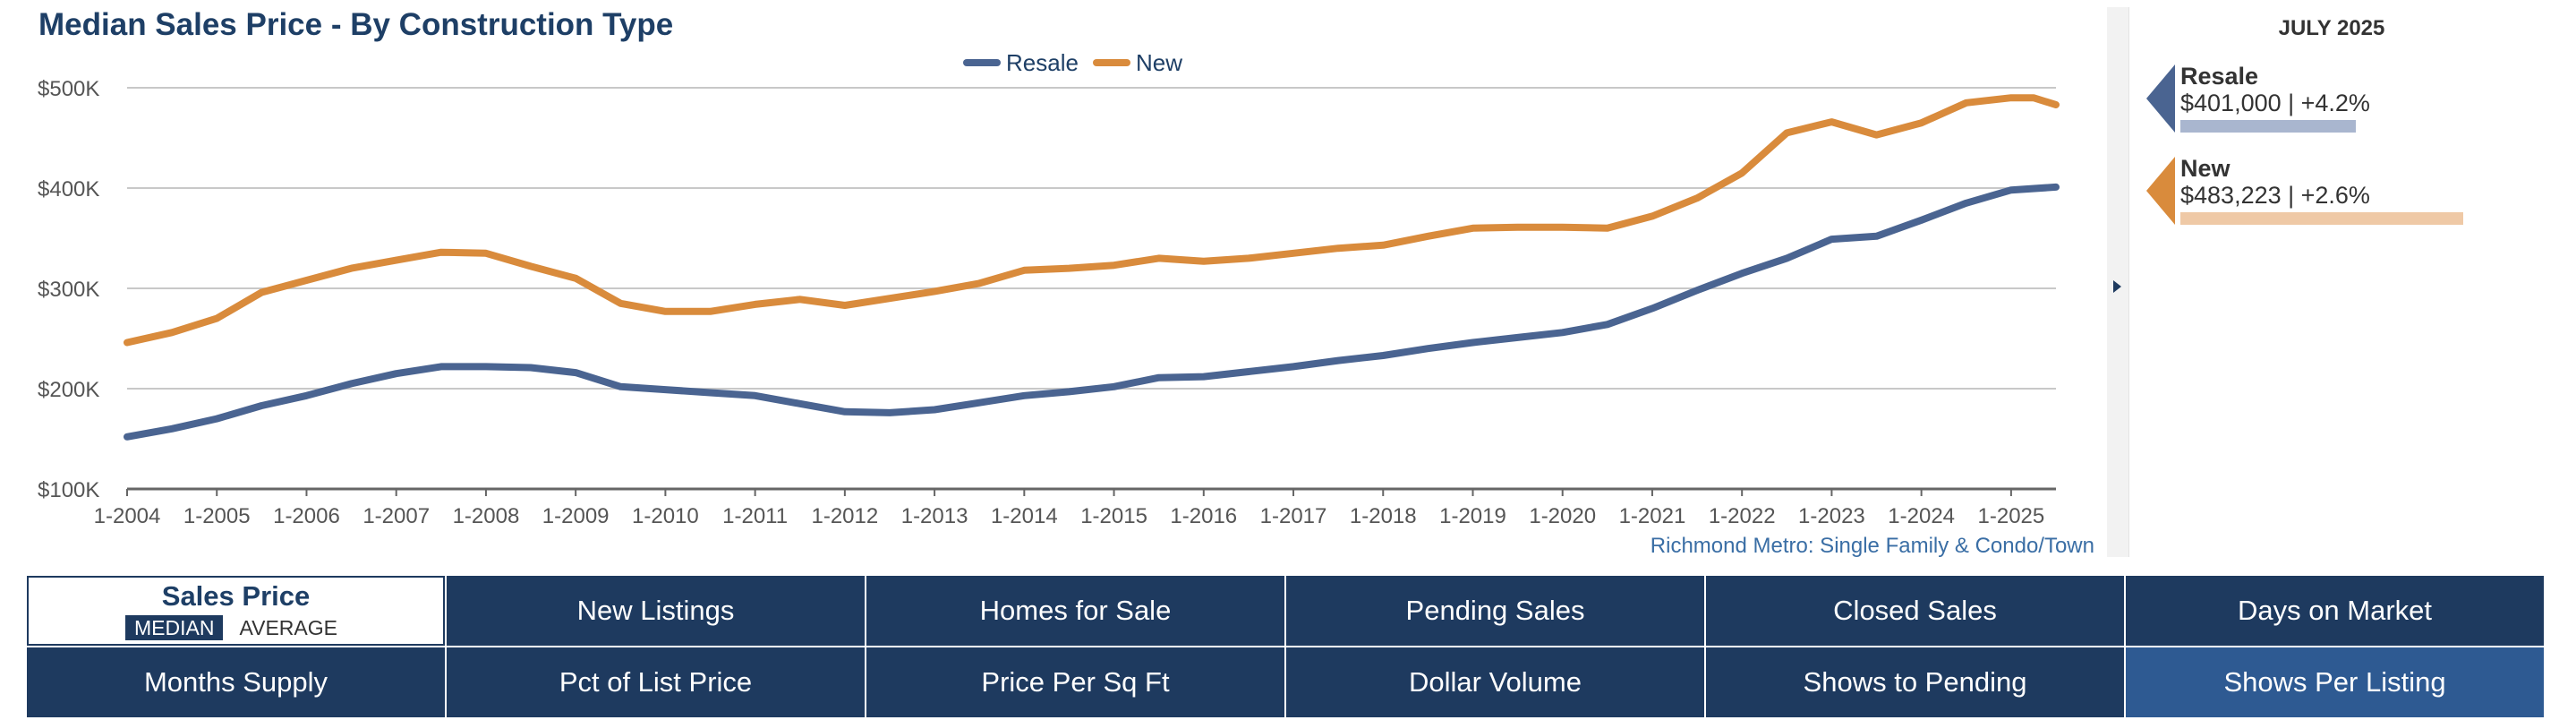  I want to click on x-tick-label: 1-2013, so click(934, 516).